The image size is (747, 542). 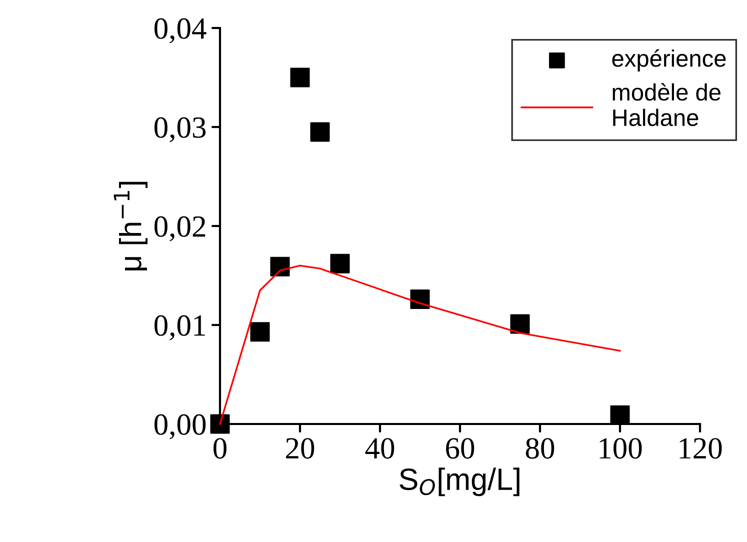 I want to click on x-tick-label: 80, so click(x=540, y=448).